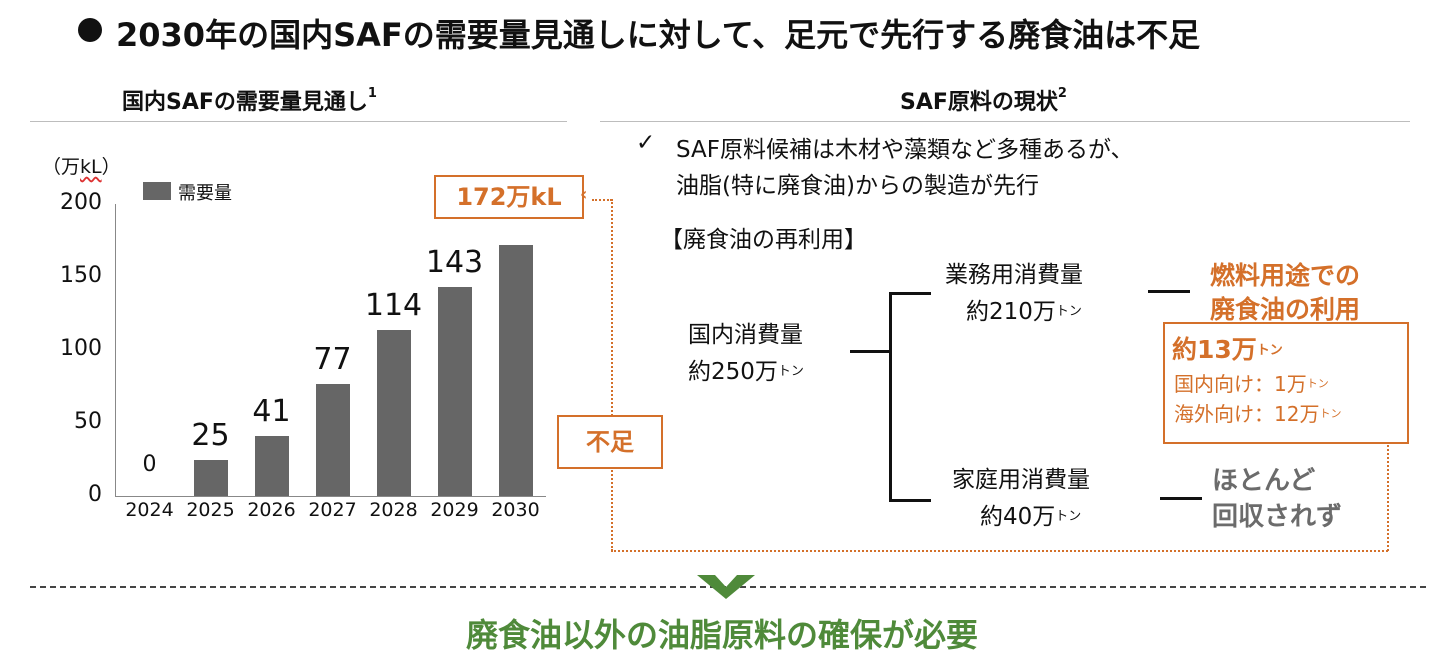 The width and height of the screenshot is (1444, 672). Describe the element at coordinates (372, 93) in the screenshot. I see `left-heading-footnote: 1` at that location.